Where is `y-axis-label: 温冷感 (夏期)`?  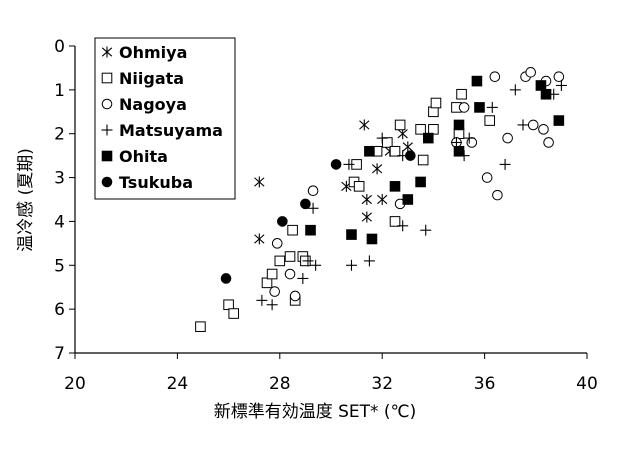
y-axis-label: 温冷感 (夏期) is located at coordinates (26, 200).